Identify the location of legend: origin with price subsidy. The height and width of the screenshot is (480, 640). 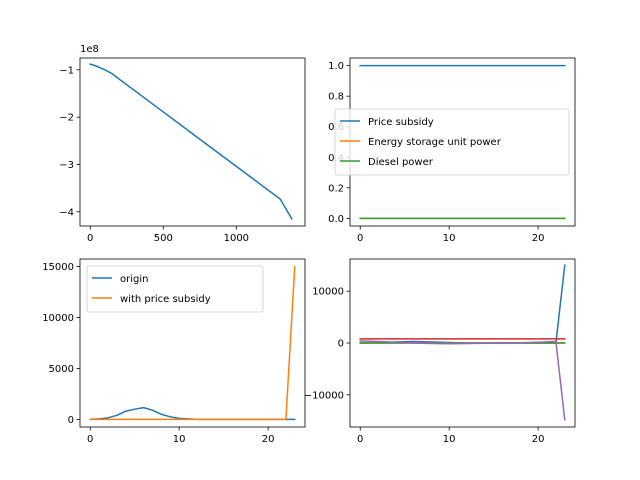
(175, 289).